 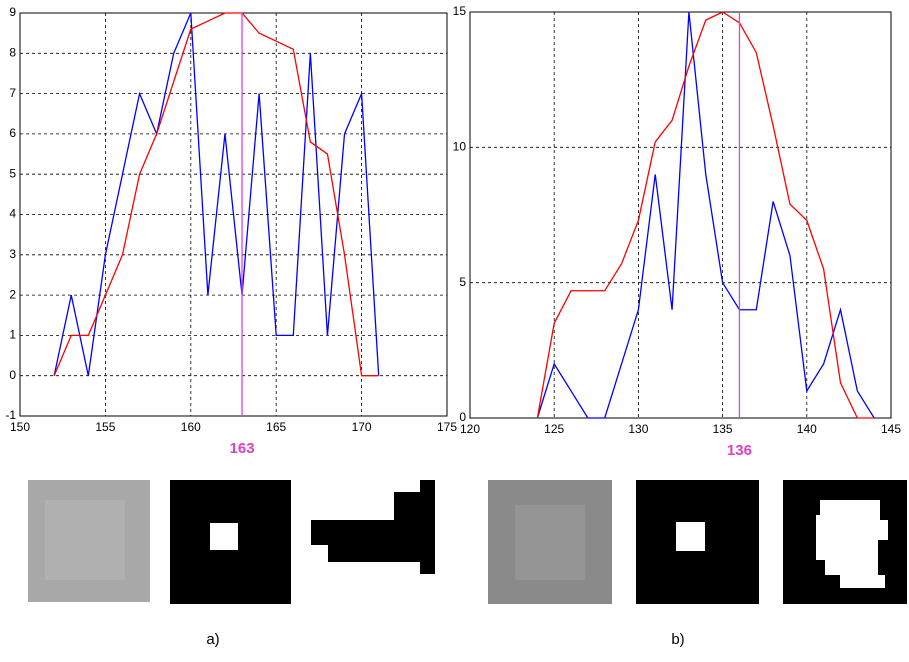 What do you see at coordinates (677, 639) in the screenshot?
I see `caption: b)` at bounding box center [677, 639].